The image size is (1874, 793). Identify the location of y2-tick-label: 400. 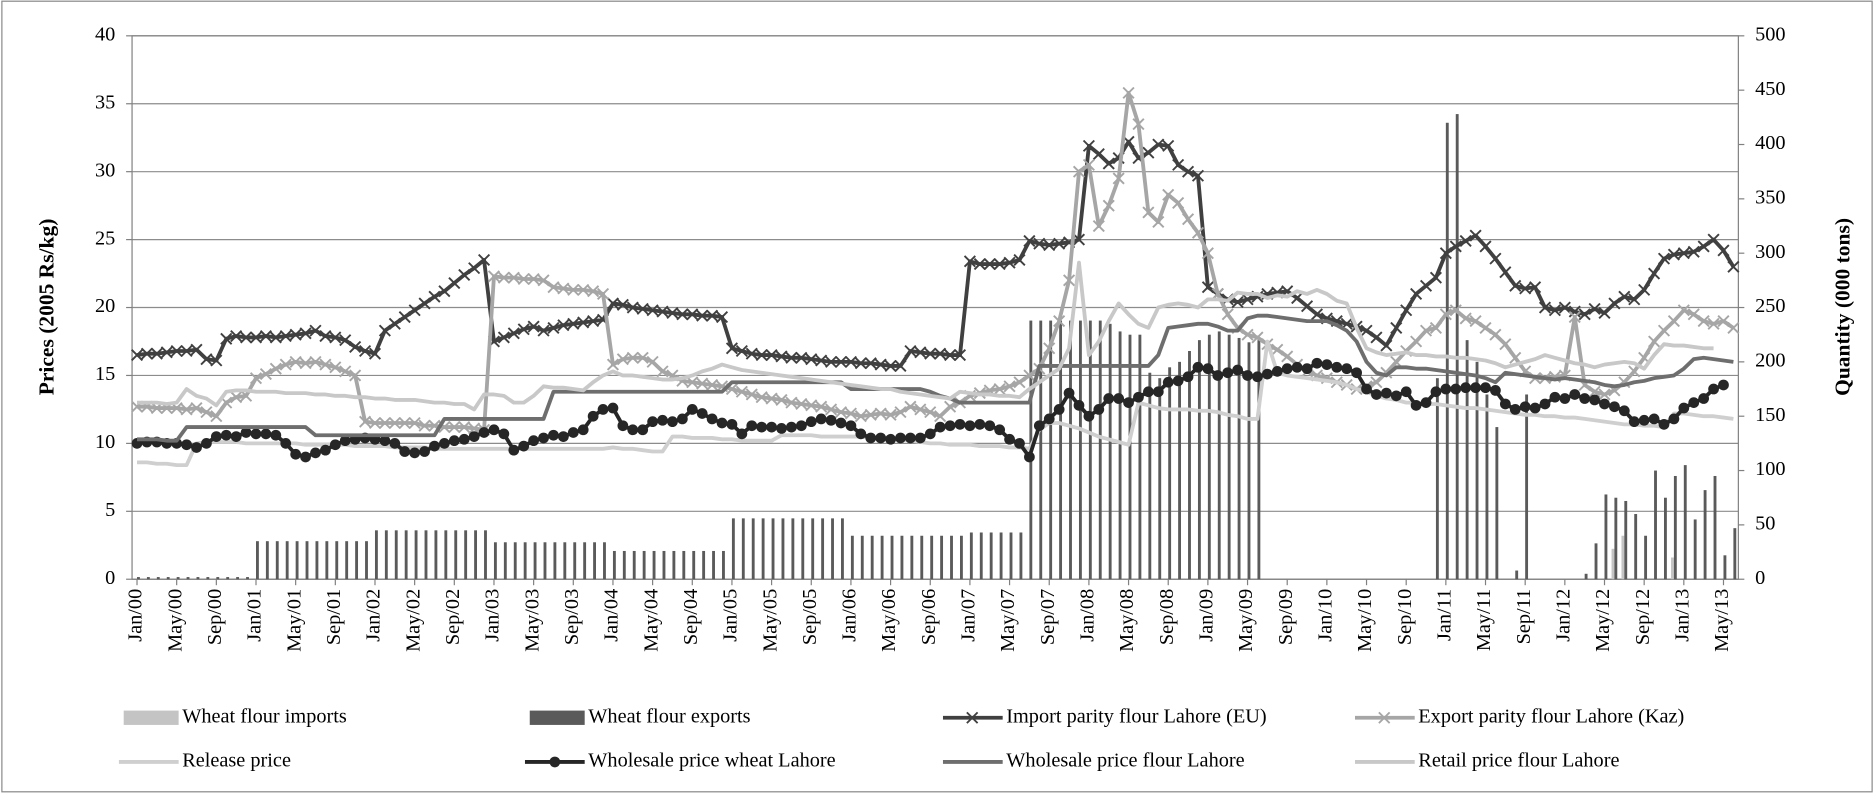
(1770, 143).